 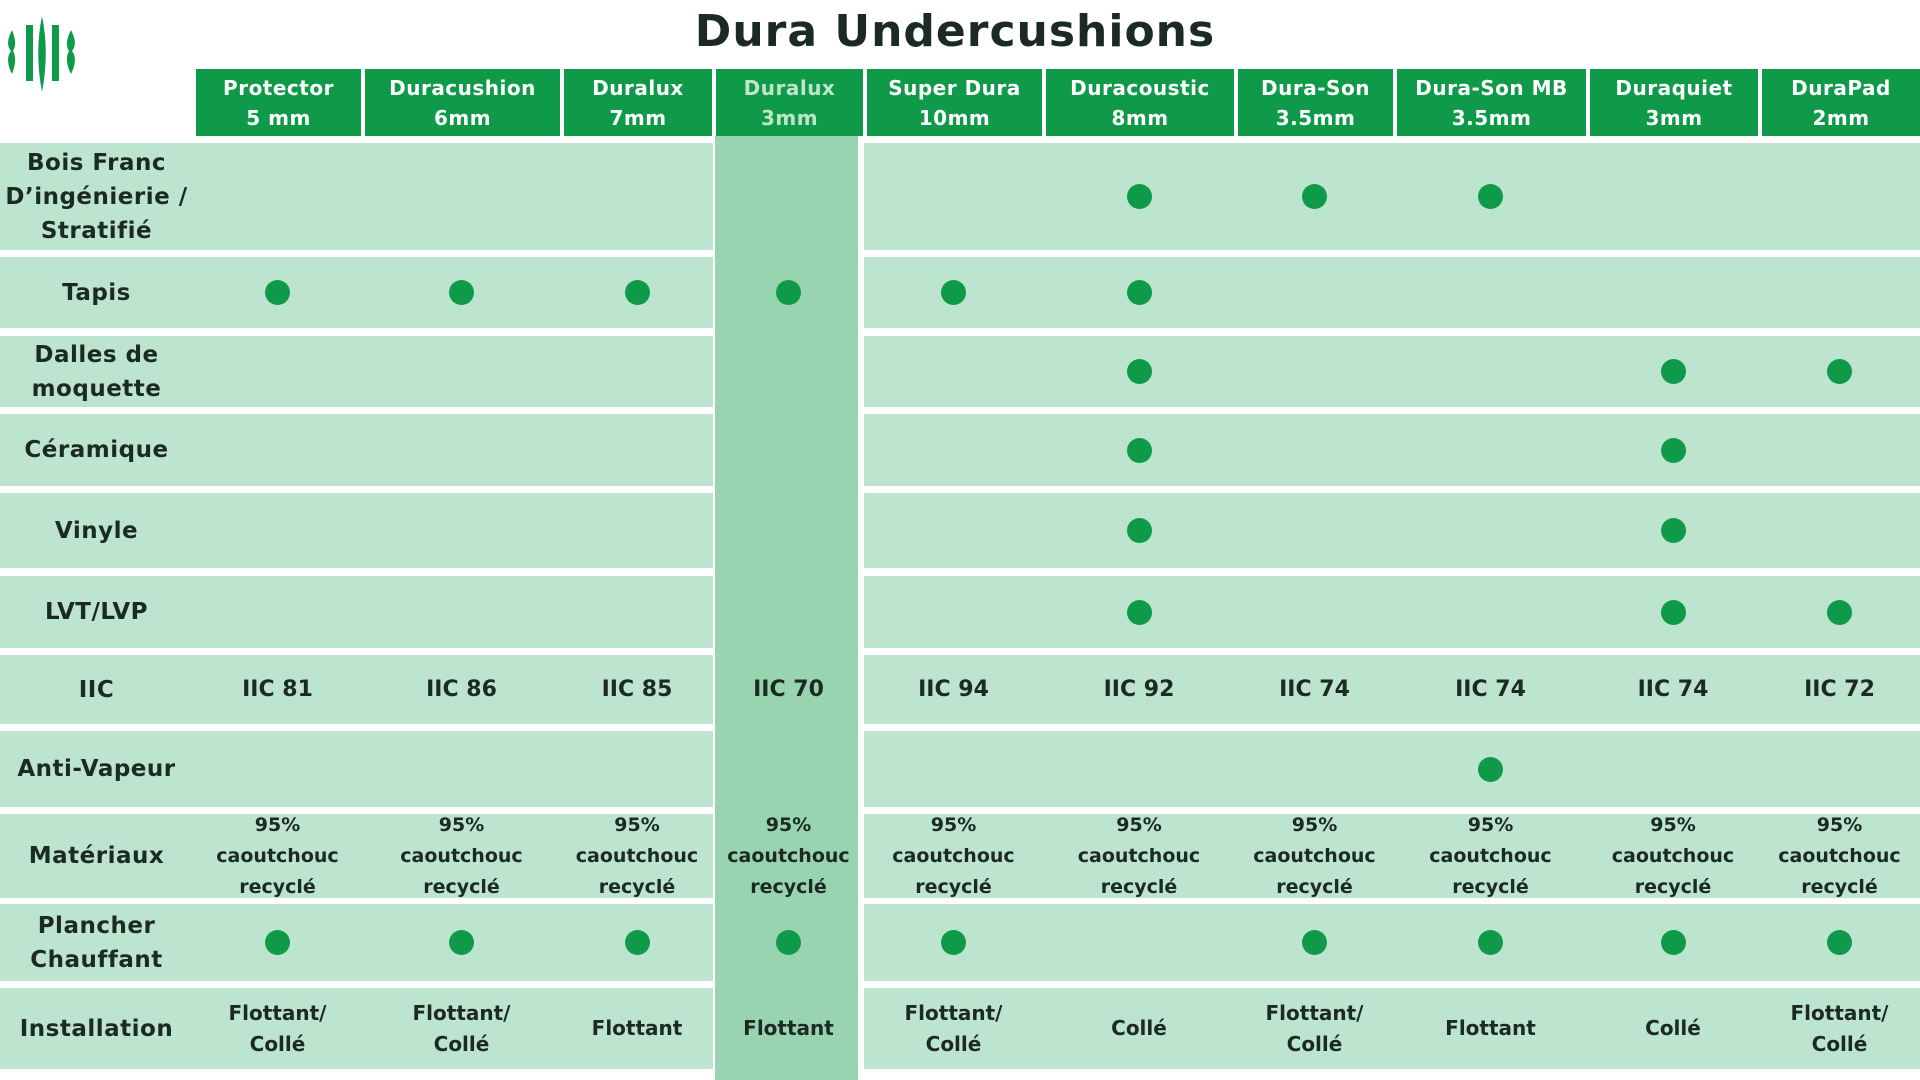 What do you see at coordinates (278, 117) in the screenshot?
I see `text-line: 5 mm` at bounding box center [278, 117].